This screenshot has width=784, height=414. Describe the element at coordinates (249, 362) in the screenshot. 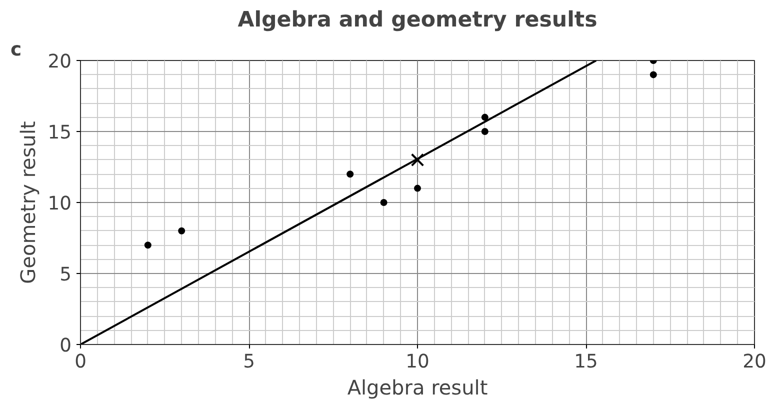

I see `x-tick-label: 5` at that location.